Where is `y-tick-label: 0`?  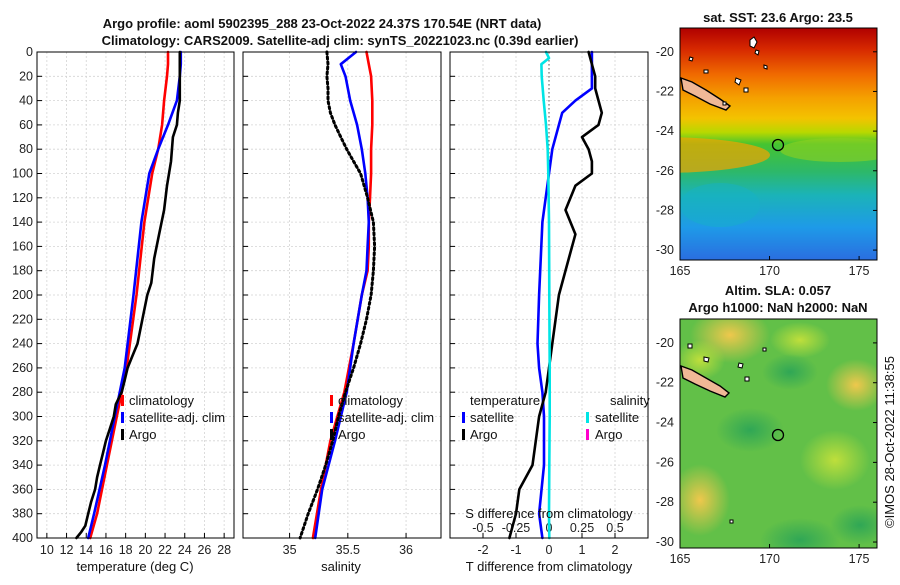
y-tick-label: 0 is located at coordinates (29, 52).